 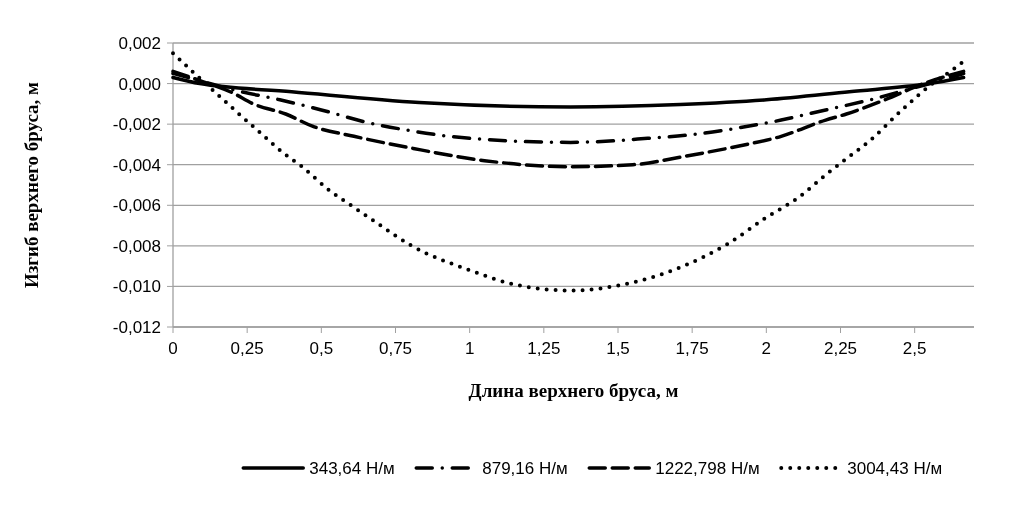 What do you see at coordinates (692, 348) in the screenshot?
I see `x-tick-label: 1,75` at bounding box center [692, 348].